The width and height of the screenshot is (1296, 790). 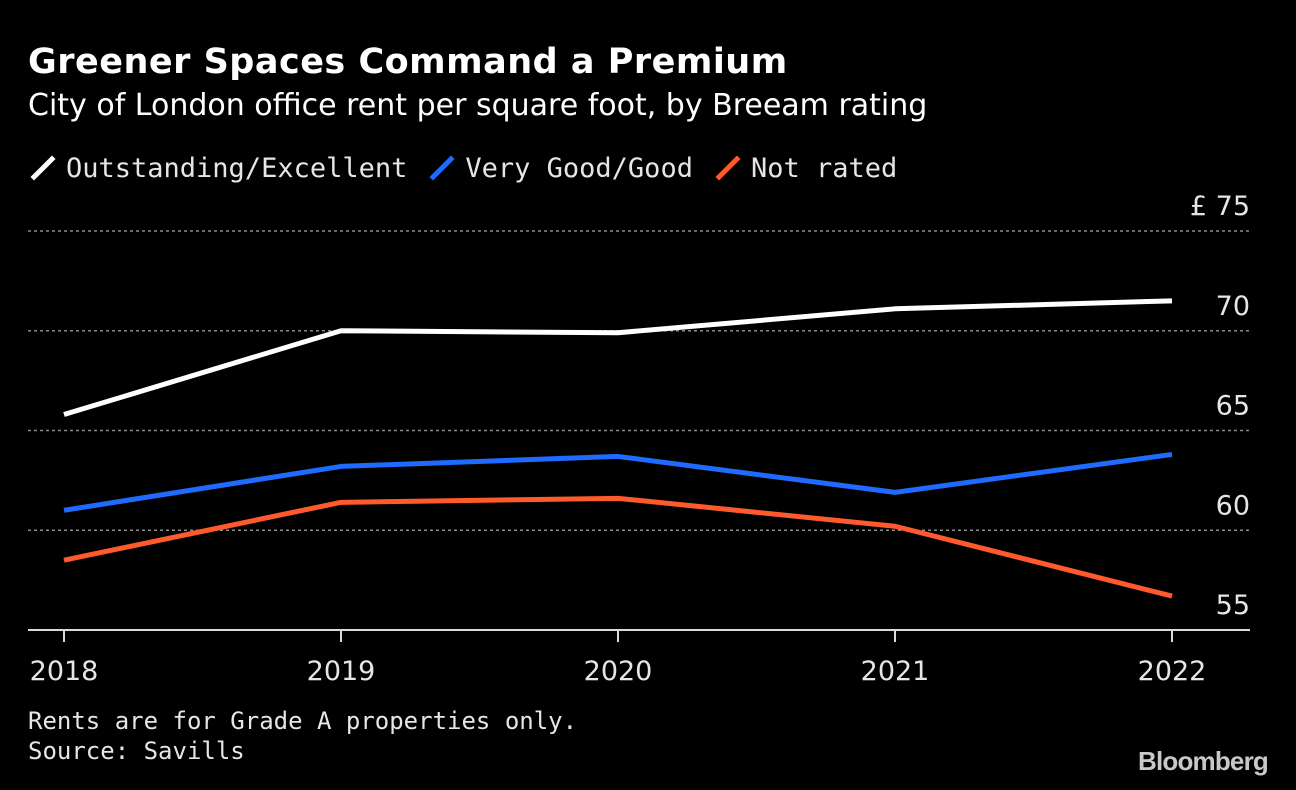 What do you see at coordinates (43, 168) in the screenshot?
I see `legend-swatch-outstanding-excellent-icon` at bounding box center [43, 168].